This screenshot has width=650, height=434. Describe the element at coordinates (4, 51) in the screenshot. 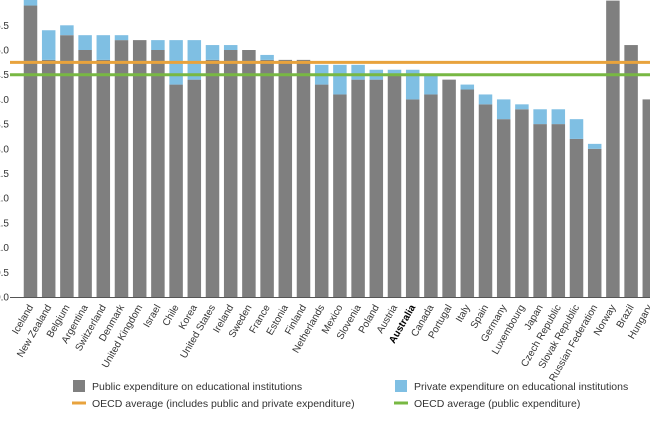

I see `y-tick-label: 5.0` at that location.